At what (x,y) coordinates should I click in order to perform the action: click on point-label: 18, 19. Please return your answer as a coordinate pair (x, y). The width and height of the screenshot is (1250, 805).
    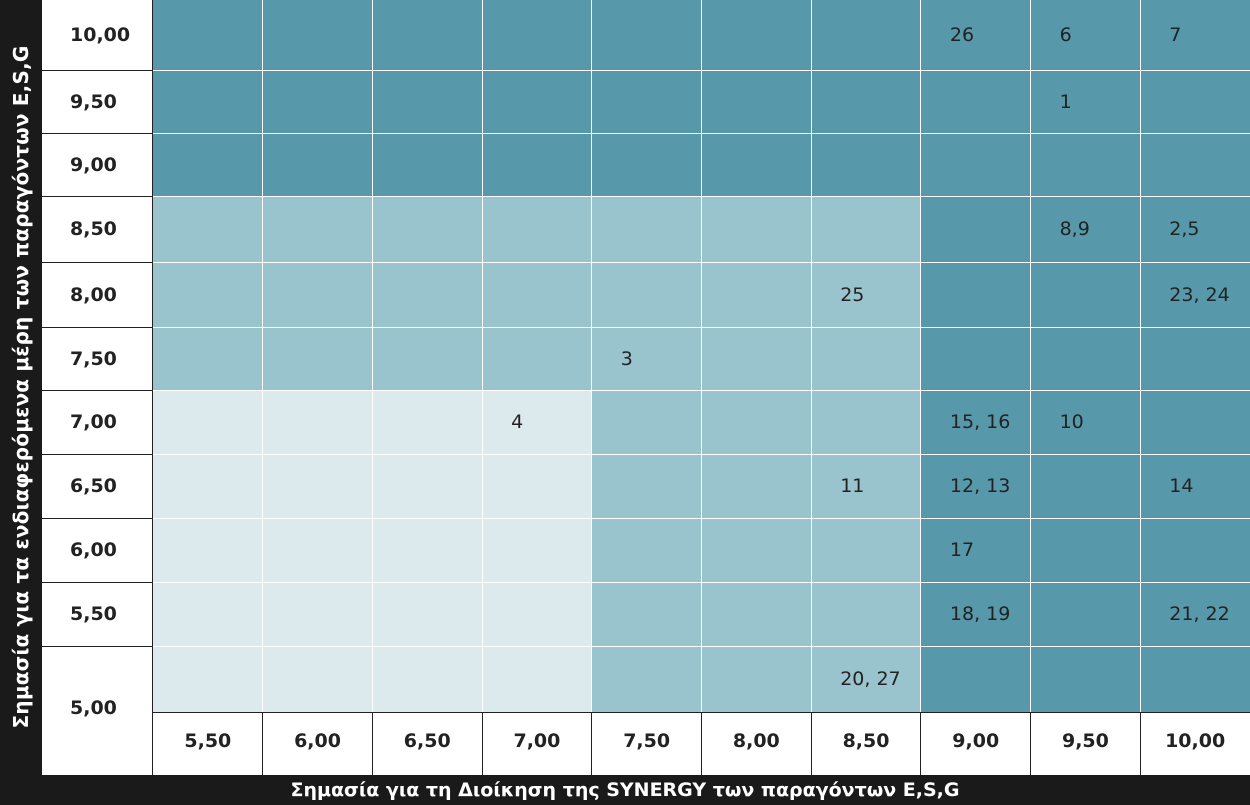
    Looking at the image, I should click on (980, 614).